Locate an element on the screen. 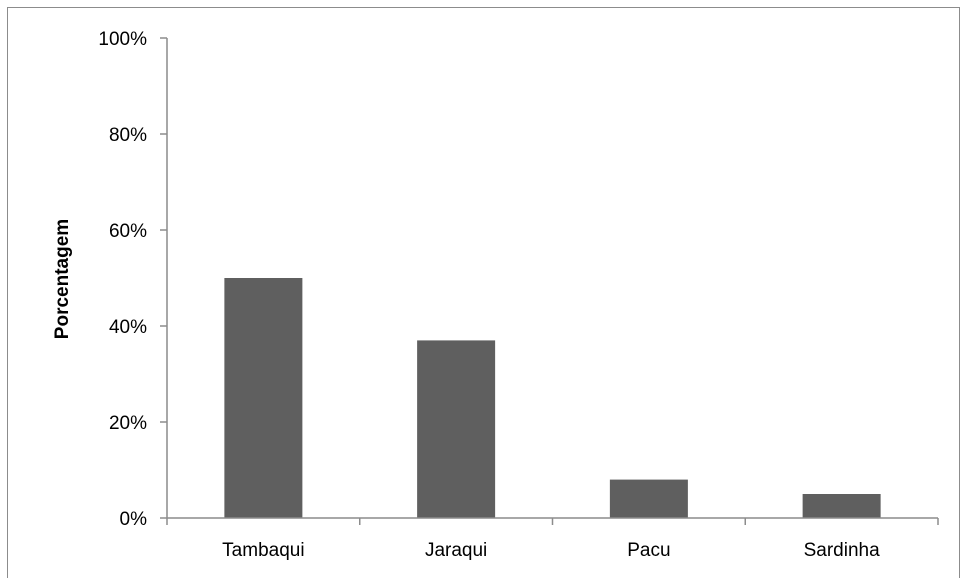  x-ticks-layer: Tambaqui Jaraqui Pacu Sardinha is located at coordinates (552, 539).